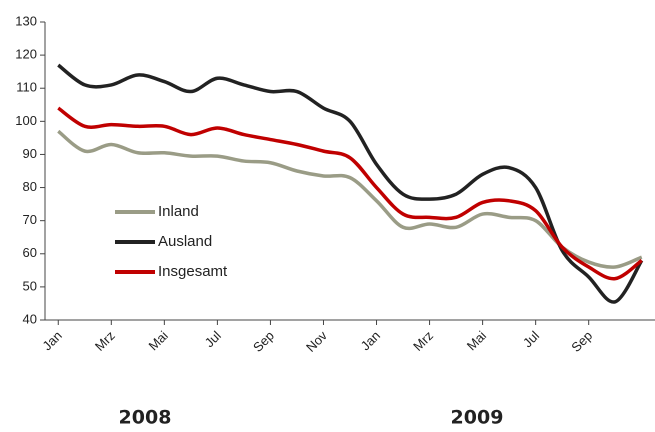 The width and height of the screenshot is (655, 432). What do you see at coordinates (477, 418) in the screenshot?
I see `year-label: 2009` at bounding box center [477, 418].